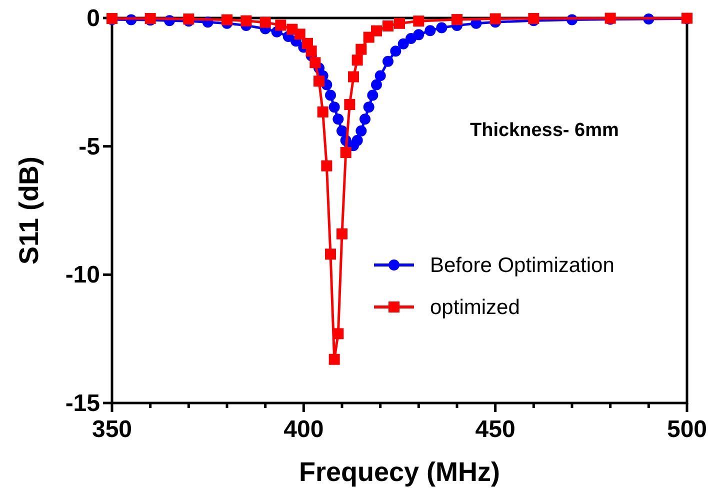 The image size is (715, 497). What do you see at coordinates (475, 307) in the screenshot?
I see `legend-label: optimized` at bounding box center [475, 307].